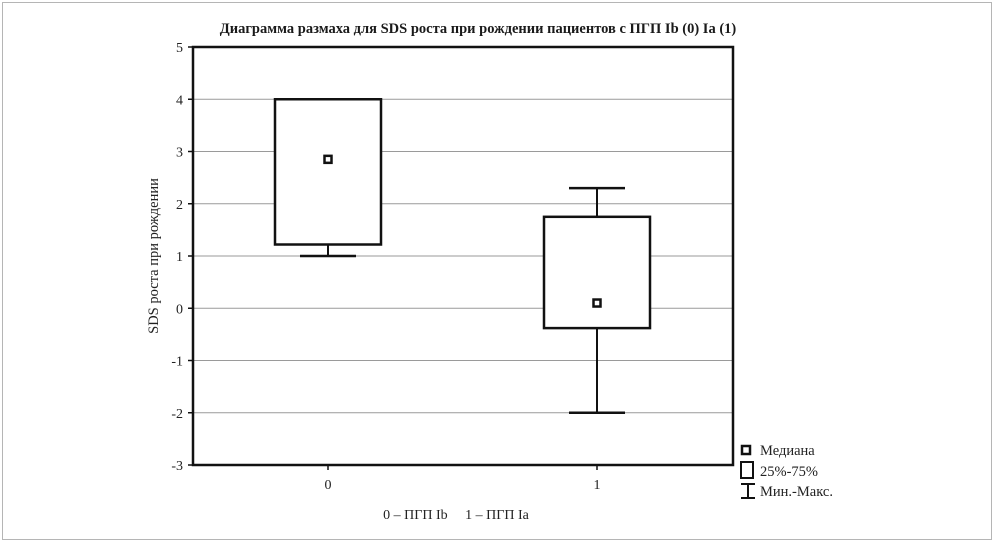 The image size is (996, 544). What do you see at coordinates (789, 472) in the screenshot?
I see `legend-box-label: 25%-75%` at bounding box center [789, 472].